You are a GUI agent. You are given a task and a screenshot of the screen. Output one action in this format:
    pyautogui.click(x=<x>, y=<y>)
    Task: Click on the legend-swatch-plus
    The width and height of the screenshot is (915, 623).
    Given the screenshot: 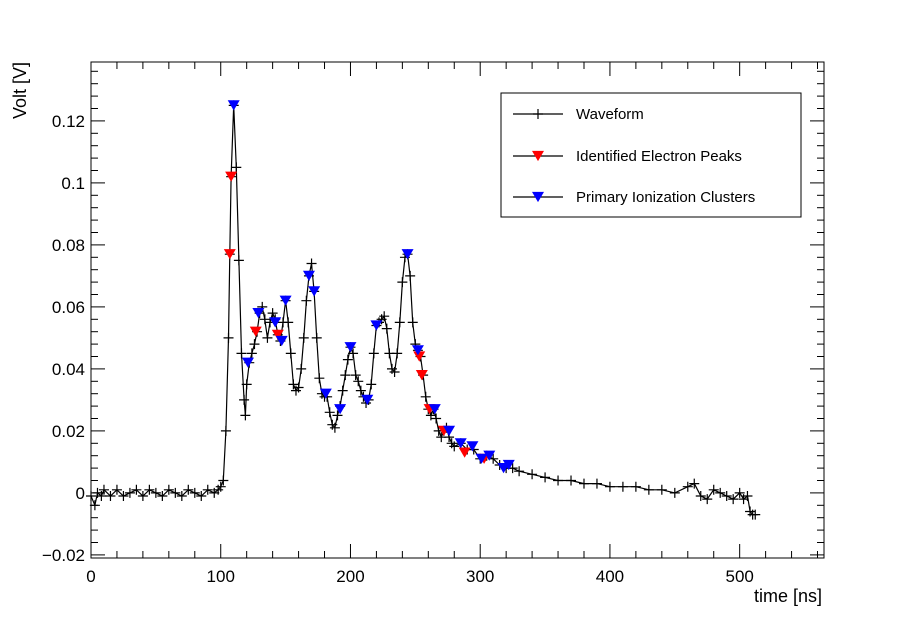 What is the action you would take?
    pyautogui.click(x=538, y=114)
    